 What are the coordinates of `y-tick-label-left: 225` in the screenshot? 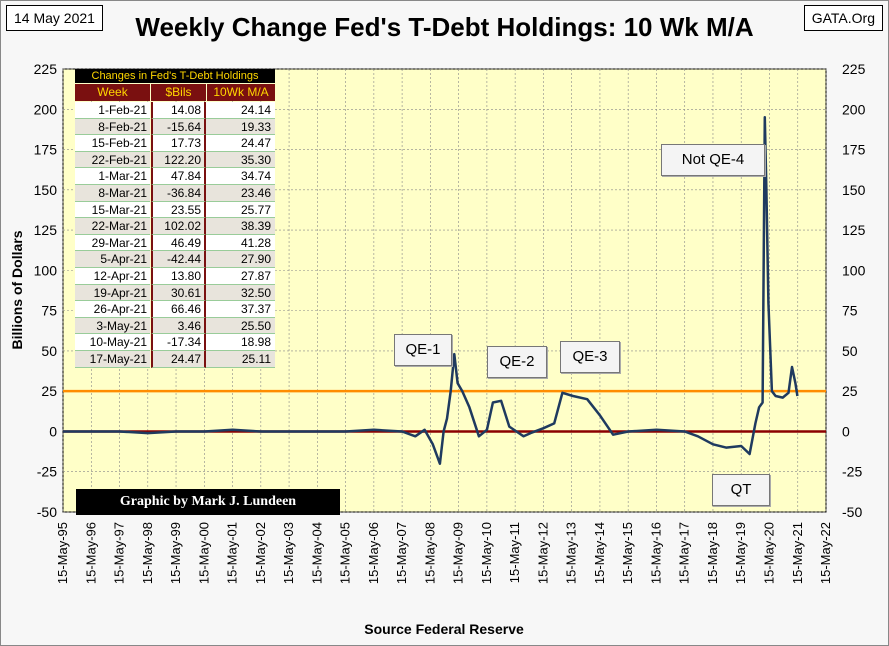 It's located at (46, 69).